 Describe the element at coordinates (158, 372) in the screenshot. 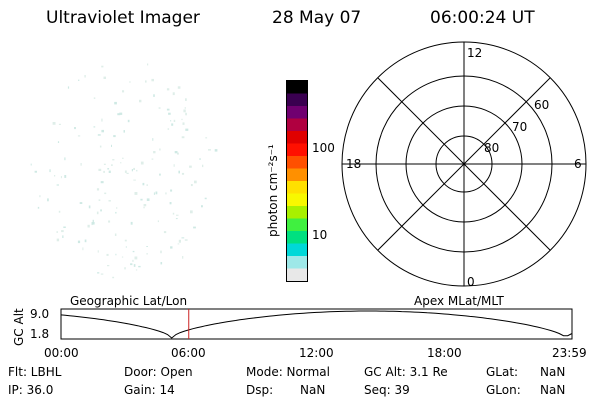

I see `status-door: Door: Open` at that location.